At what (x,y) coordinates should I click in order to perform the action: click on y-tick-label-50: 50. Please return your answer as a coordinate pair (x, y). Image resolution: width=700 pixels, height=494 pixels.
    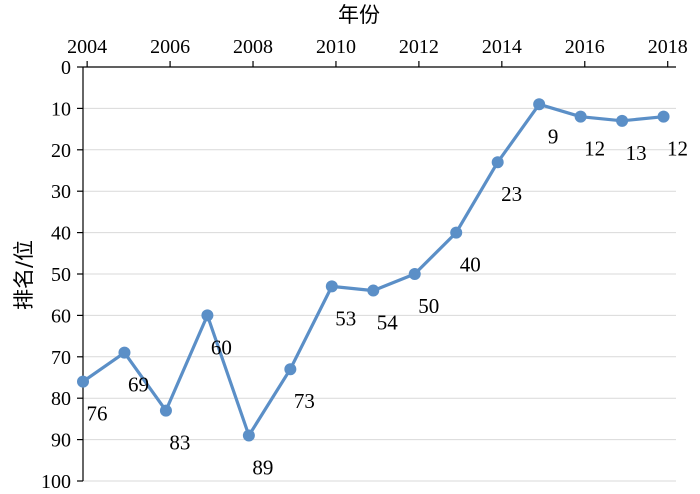
    Looking at the image, I should click on (61, 275).